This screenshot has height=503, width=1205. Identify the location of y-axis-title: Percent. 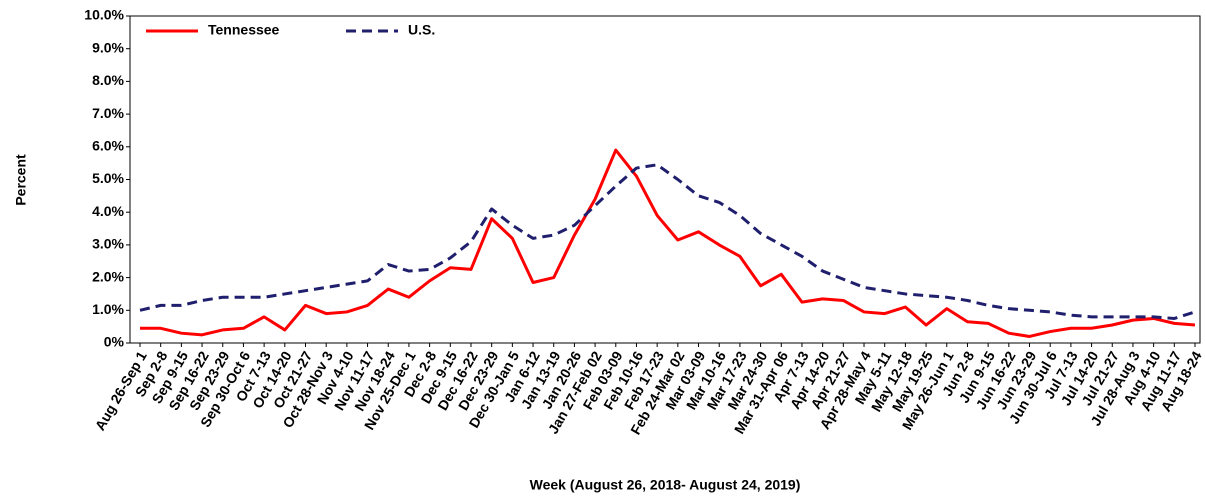
(21, 180).